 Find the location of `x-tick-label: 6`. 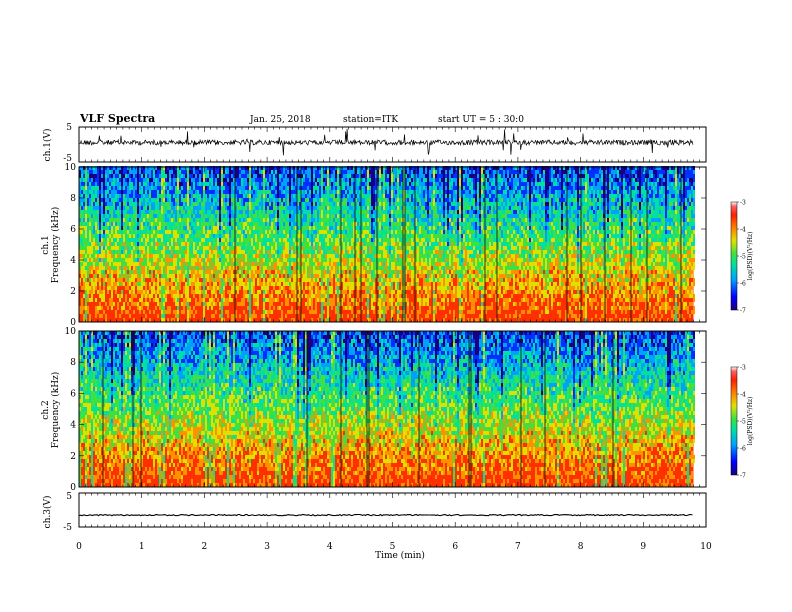

x-tick-label: 6 is located at coordinates (455, 547).